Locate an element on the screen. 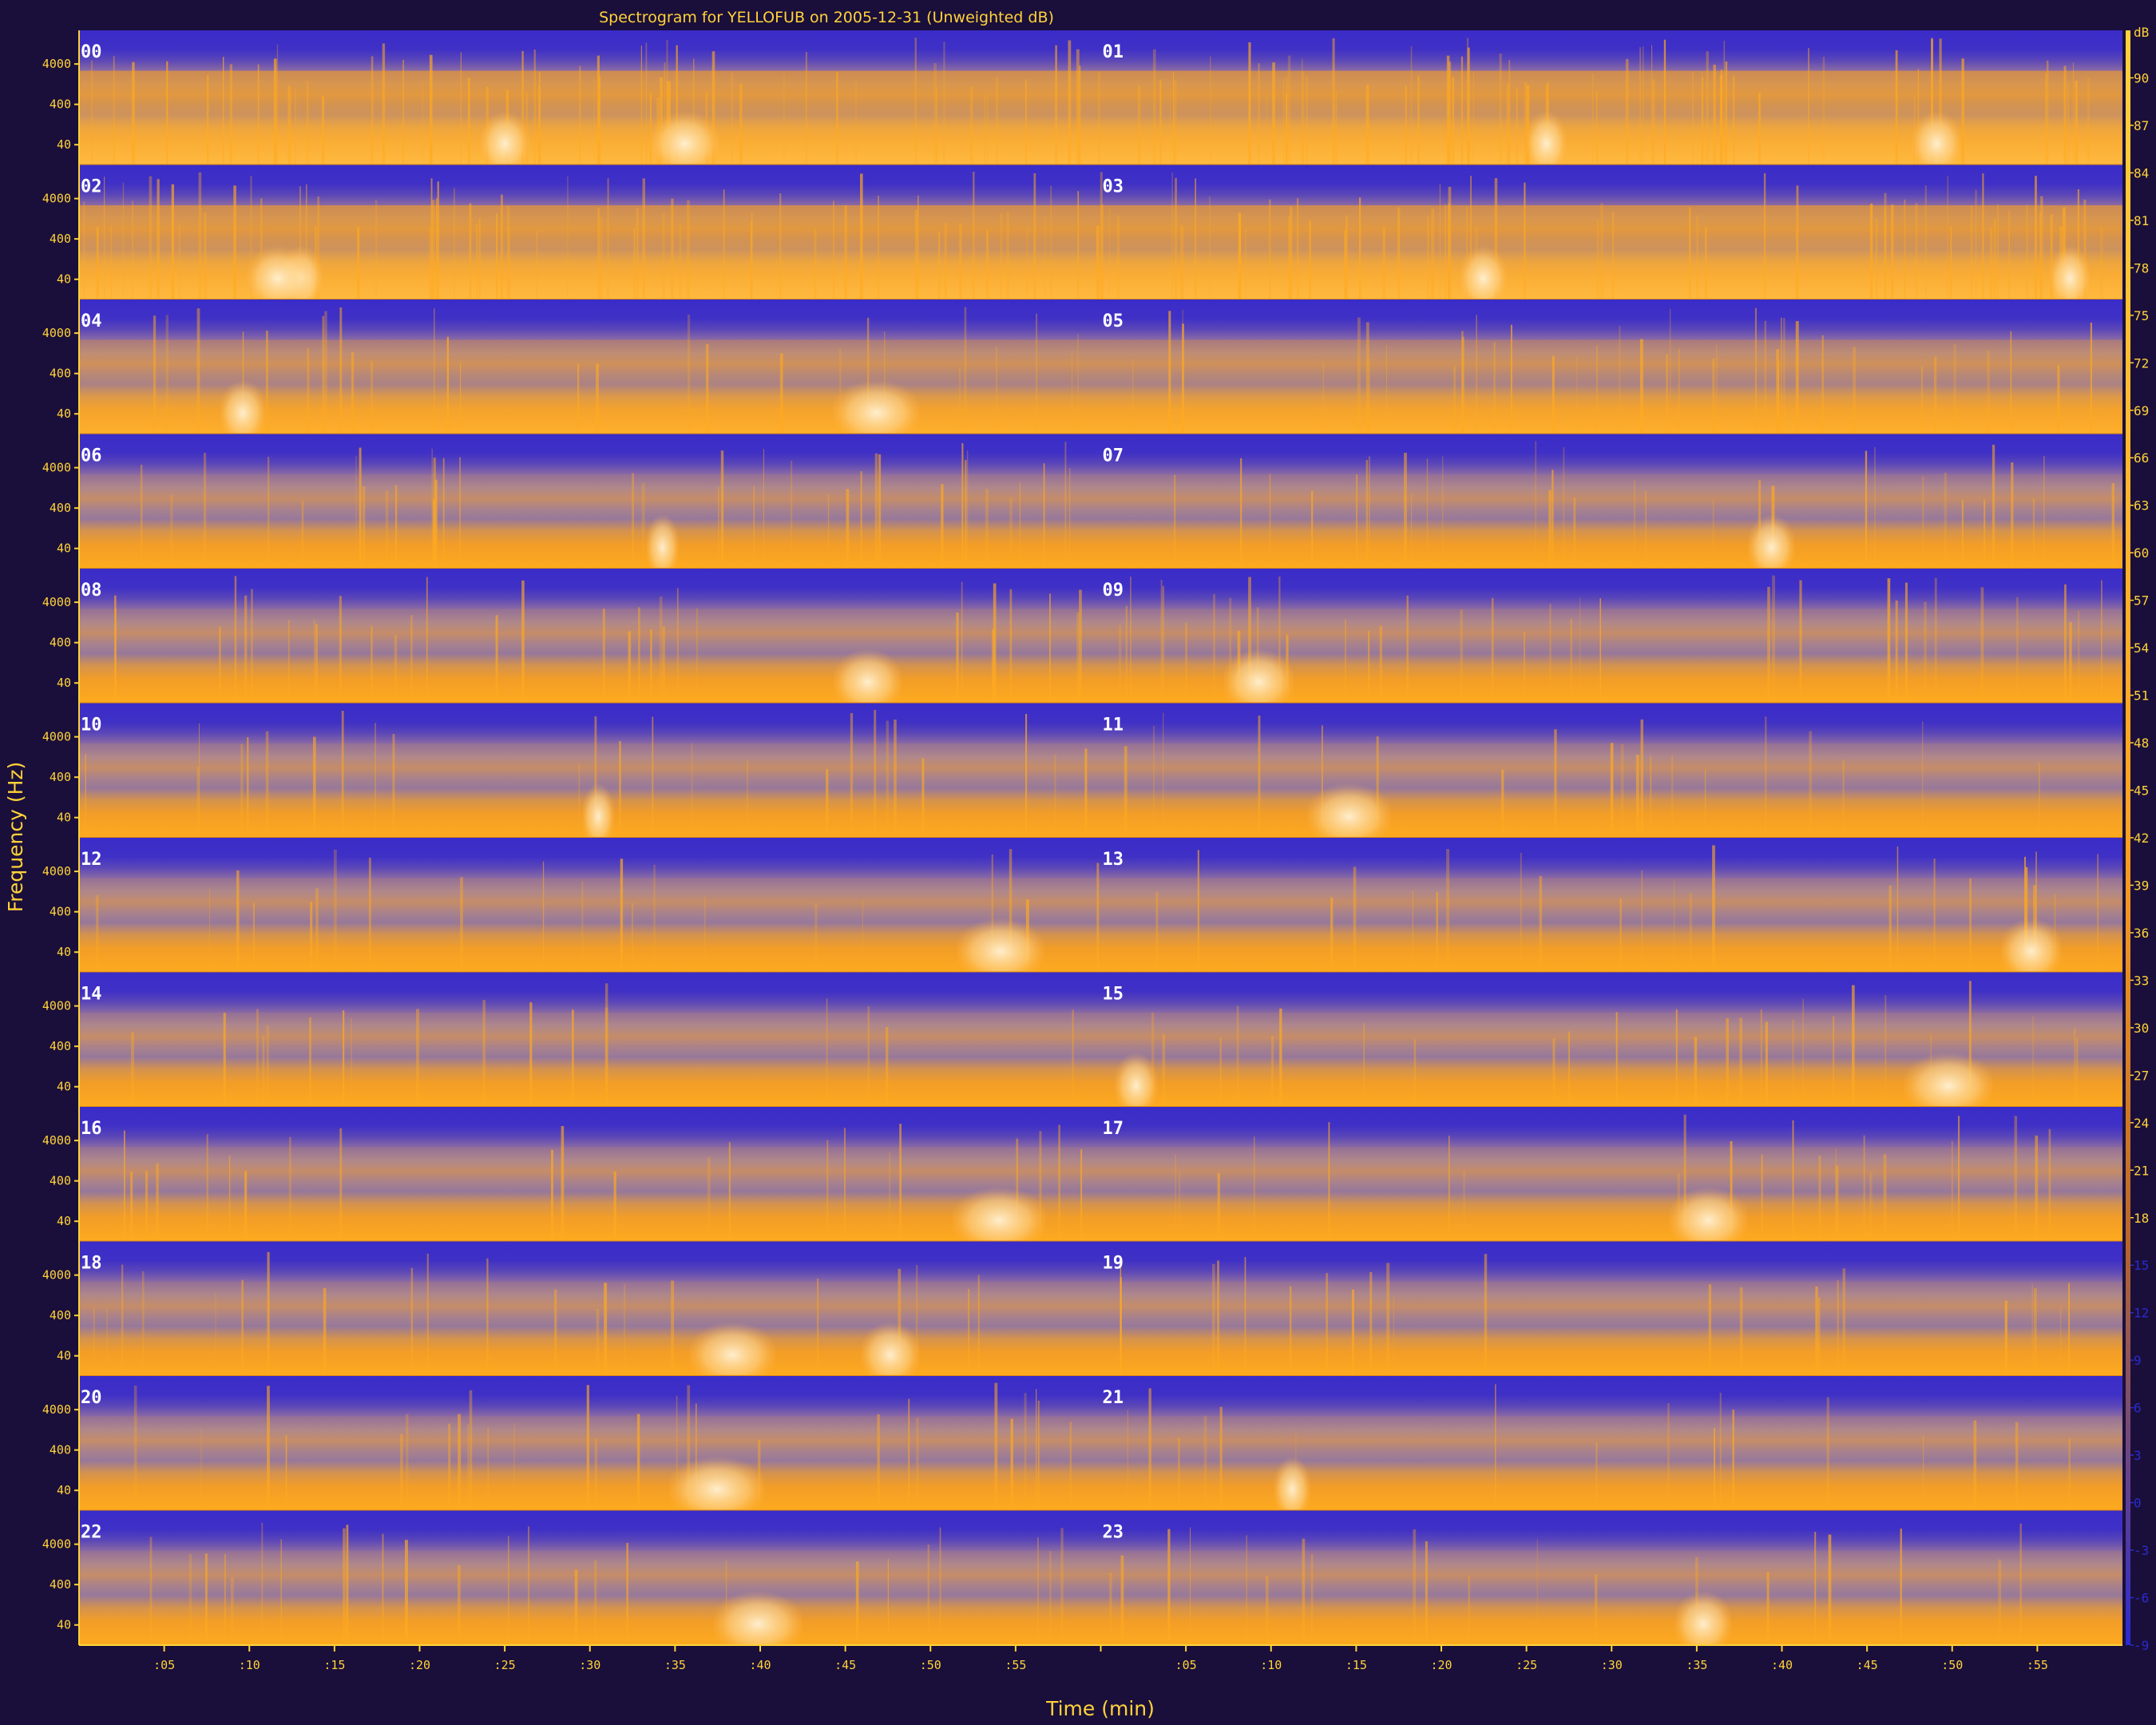 The width and height of the screenshot is (2156, 1725). colorbar-tick-label: 36 is located at coordinates (2141, 934).